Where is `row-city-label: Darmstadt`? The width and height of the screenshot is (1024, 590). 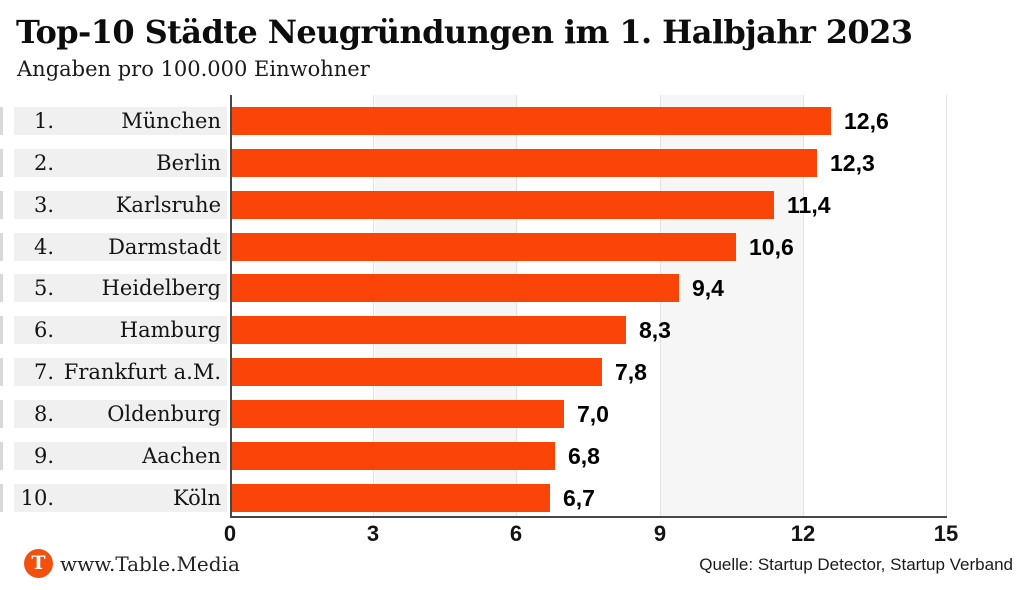
row-city-label: Darmstadt is located at coordinates (164, 247).